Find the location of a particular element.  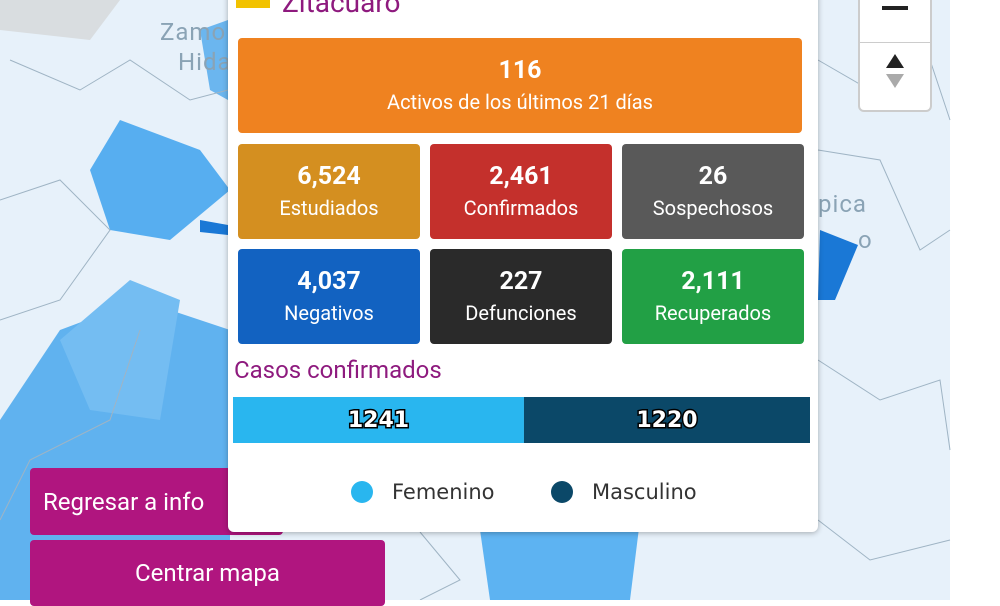

legend-label: Femenino is located at coordinates (443, 492).